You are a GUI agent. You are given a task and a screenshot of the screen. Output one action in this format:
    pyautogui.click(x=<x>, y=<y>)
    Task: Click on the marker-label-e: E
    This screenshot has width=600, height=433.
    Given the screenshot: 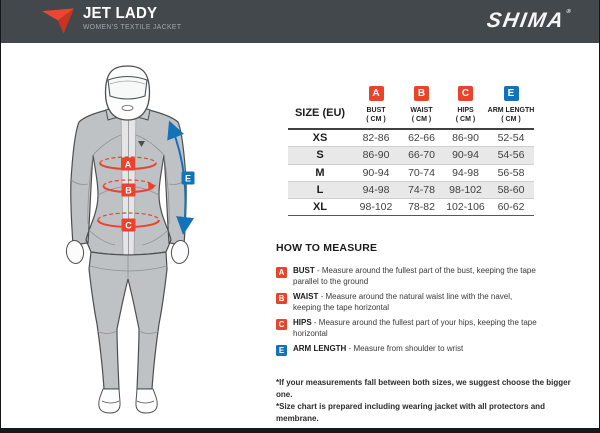 What is the action you would take?
    pyautogui.click(x=188, y=178)
    